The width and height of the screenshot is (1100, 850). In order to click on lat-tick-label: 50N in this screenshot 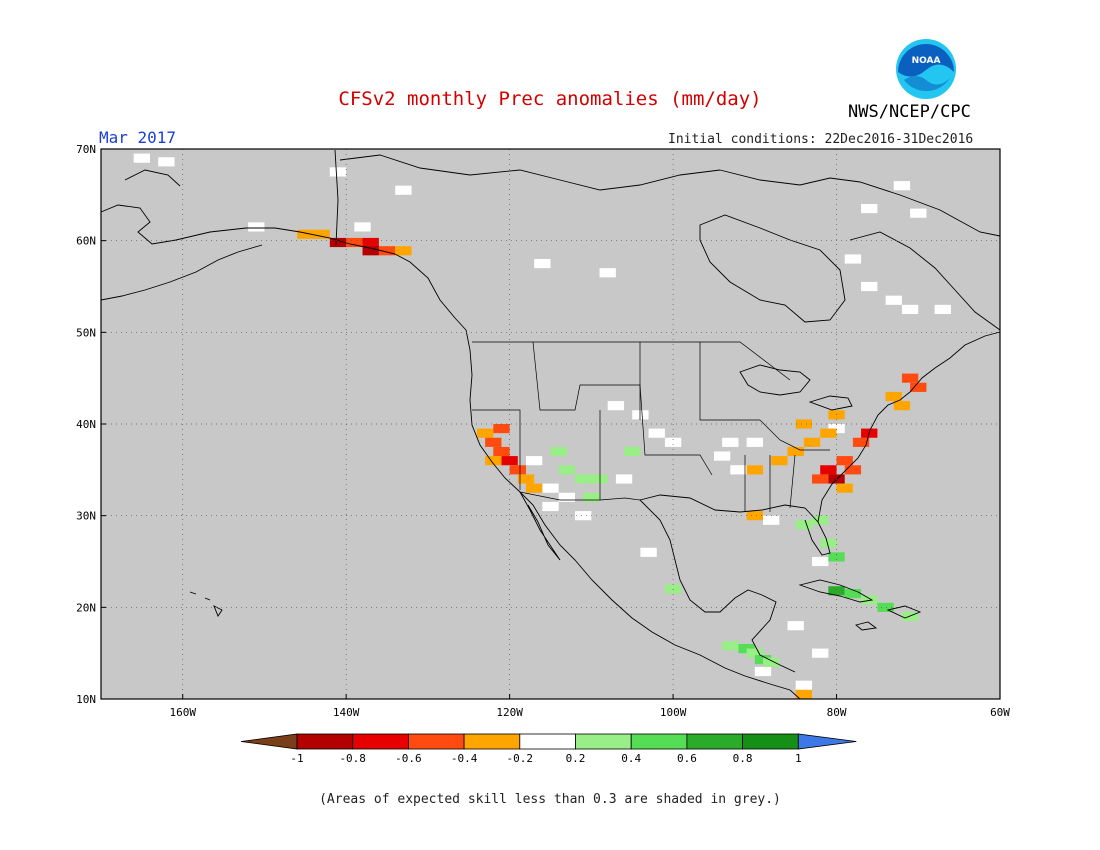, I will do `click(86, 332)`.